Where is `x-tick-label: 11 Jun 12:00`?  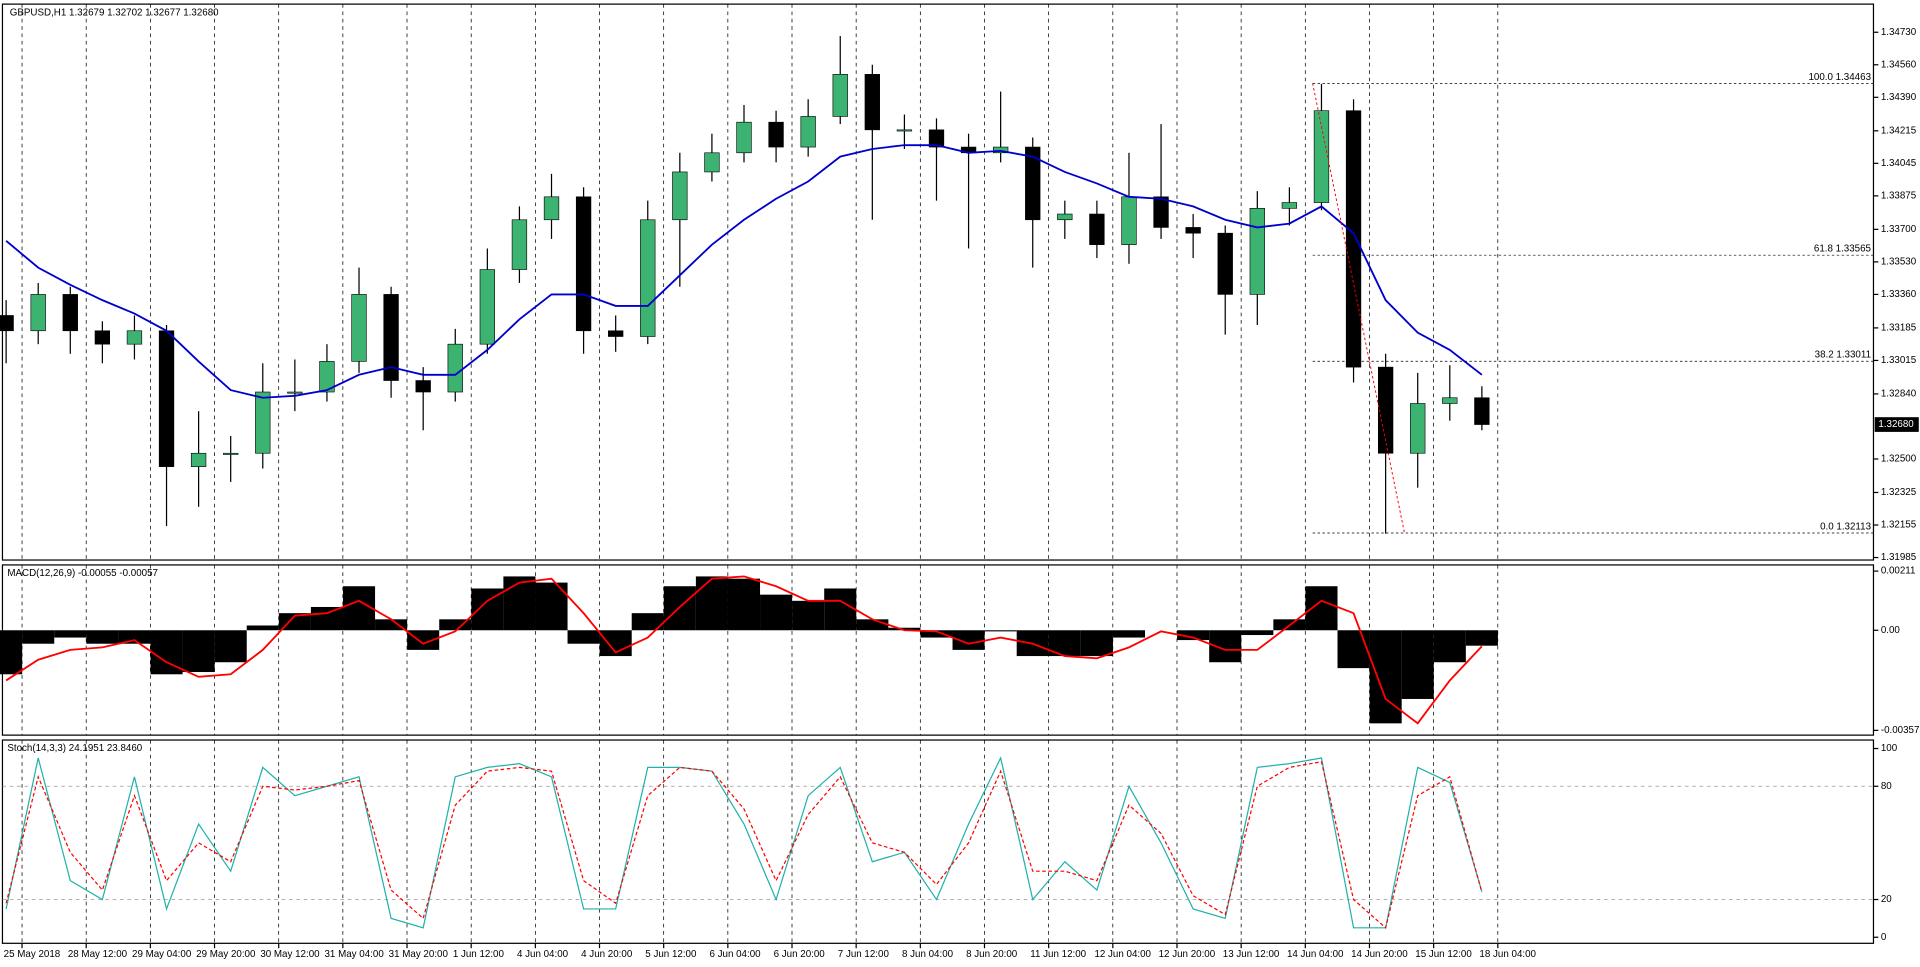 x-tick-label: 11 Jun 12:00 is located at coordinates (1058, 954).